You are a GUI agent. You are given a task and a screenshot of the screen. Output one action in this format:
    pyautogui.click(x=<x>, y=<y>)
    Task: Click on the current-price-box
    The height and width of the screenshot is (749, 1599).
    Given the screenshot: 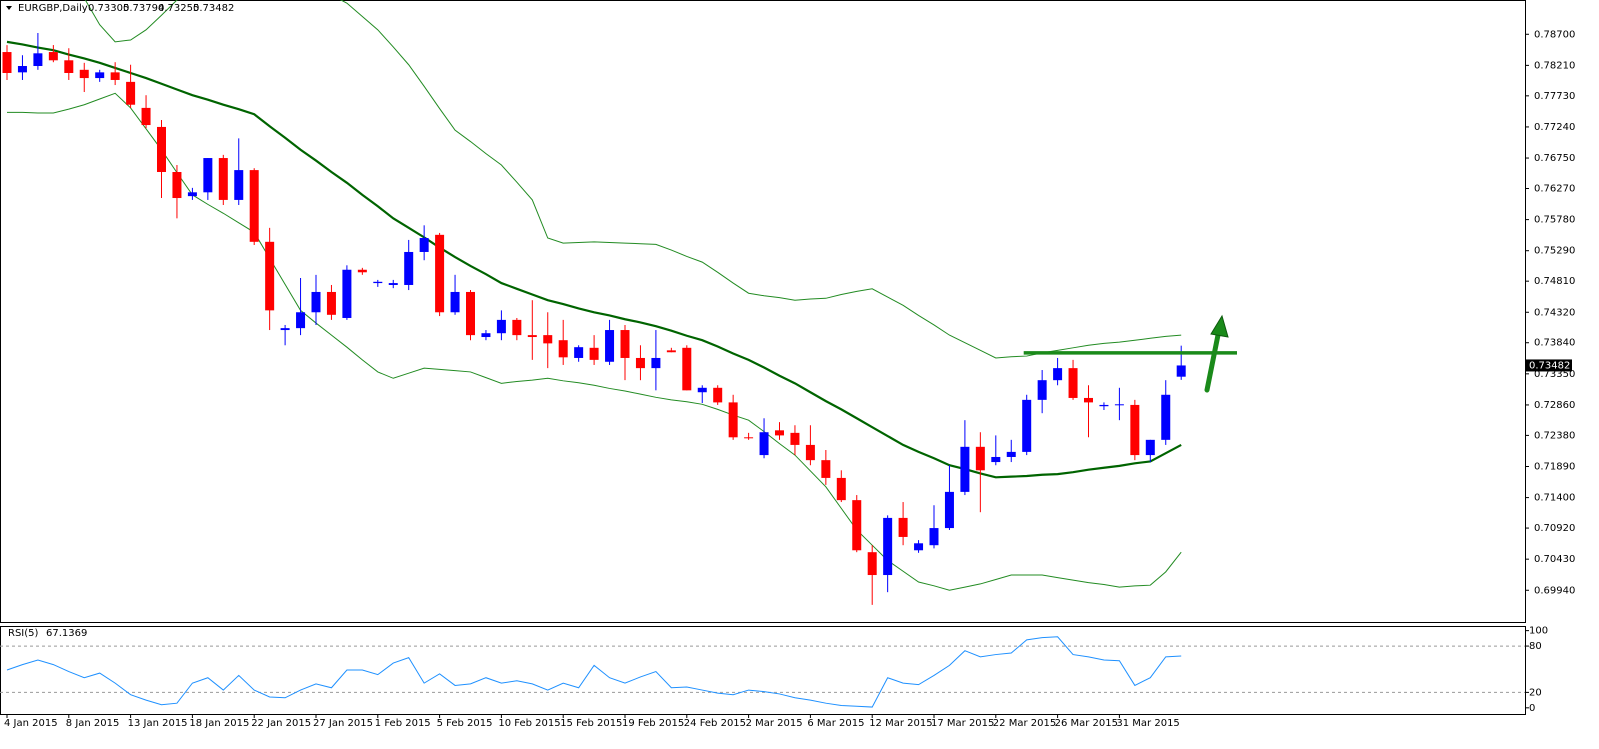 What is the action you would take?
    pyautogui.click(x=1549, y=365)
    